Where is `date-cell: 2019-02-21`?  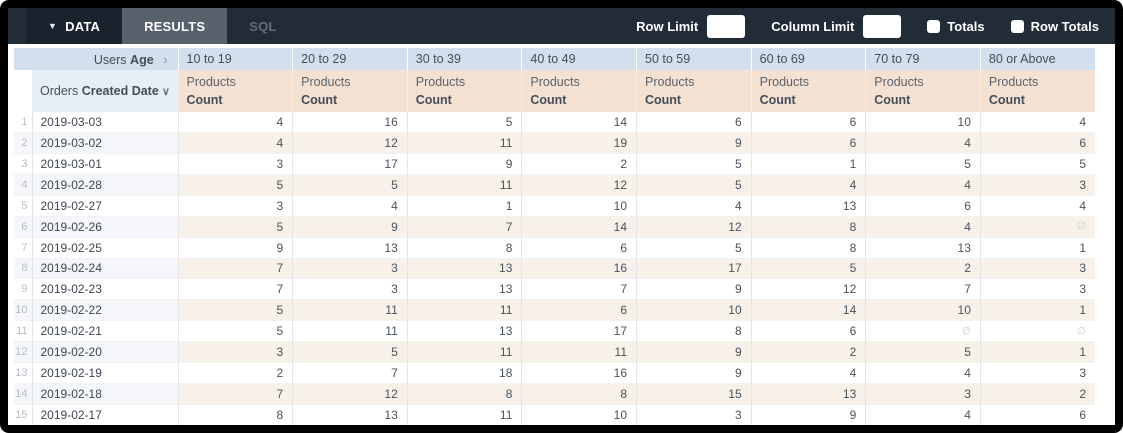
date-cell: 2019-02-21 is located at coordinates (71, 331).